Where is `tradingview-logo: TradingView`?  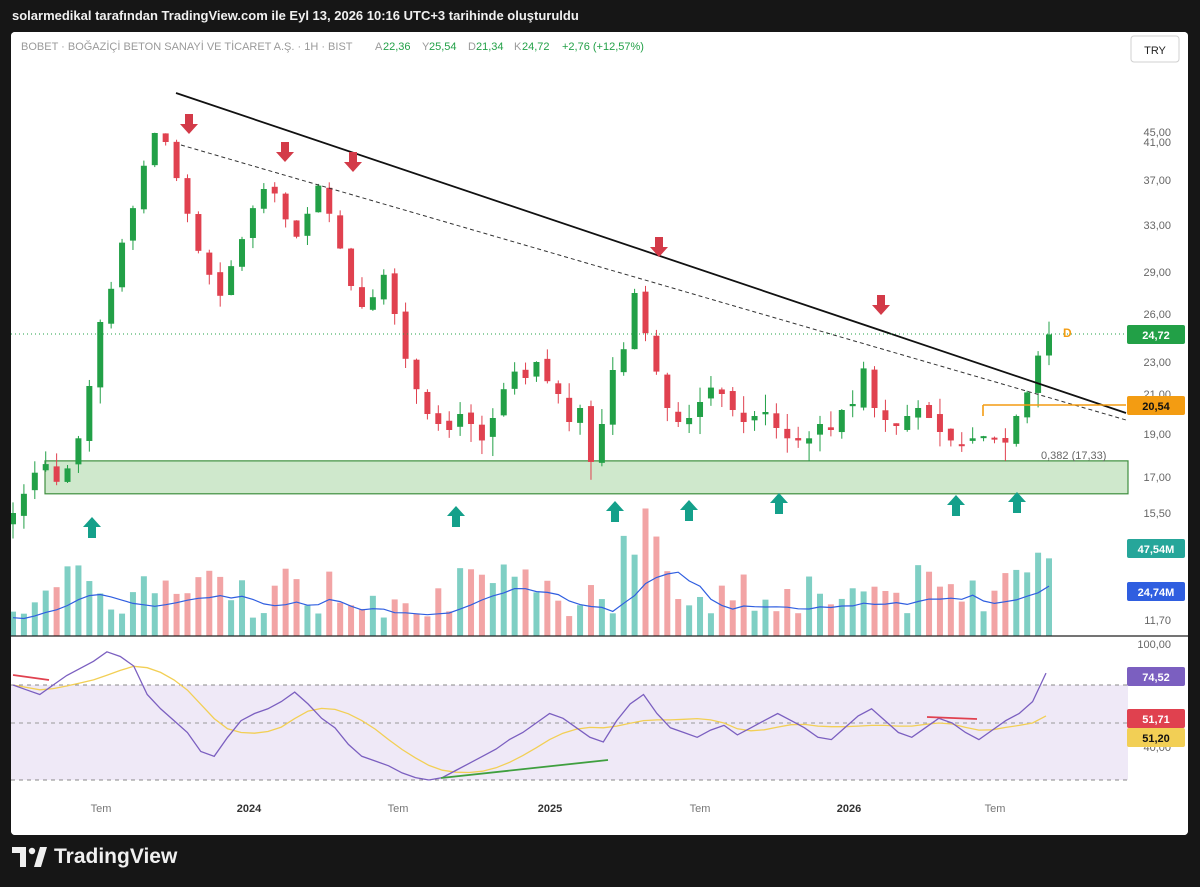 tradingview-logo: TradingView is located at coordinates (94, 857).